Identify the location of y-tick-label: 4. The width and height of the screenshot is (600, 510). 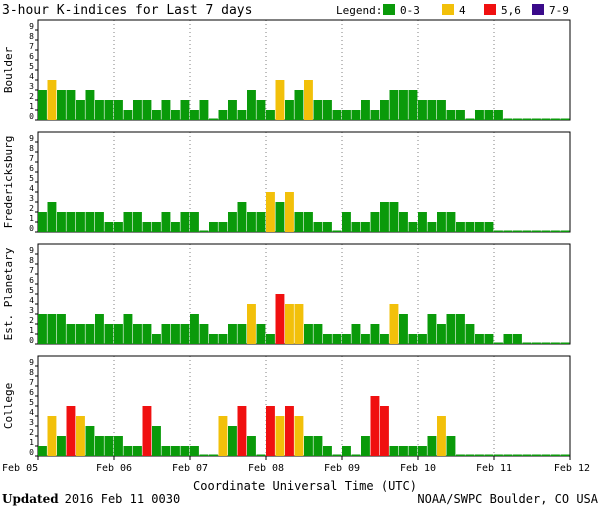
(31, 188).